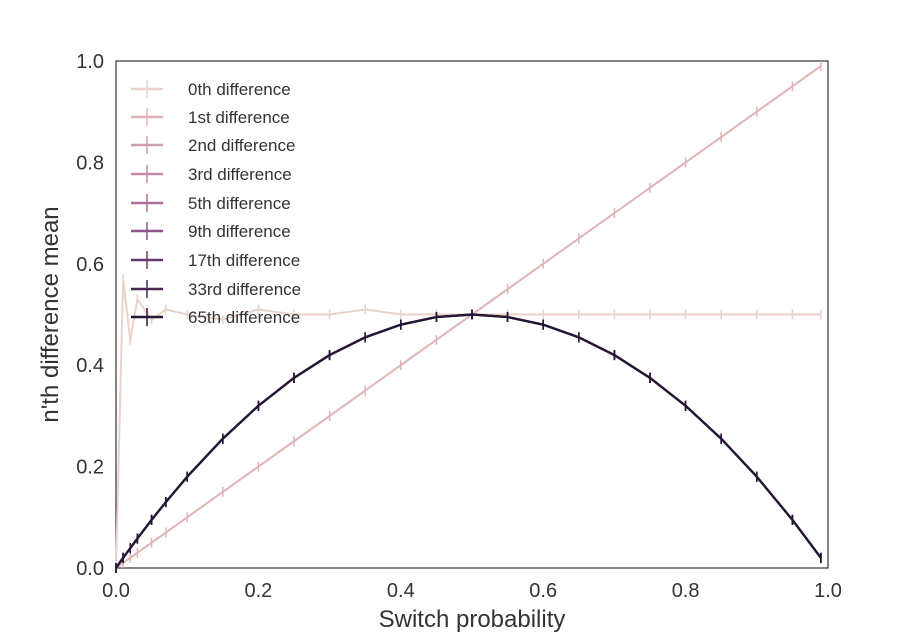 This screenshot has height=633, width=920. What do you see at coordinates (241, 145) in the screenshot?
I see `legend-label: 2nd difference` at bounding box center [241, 145].